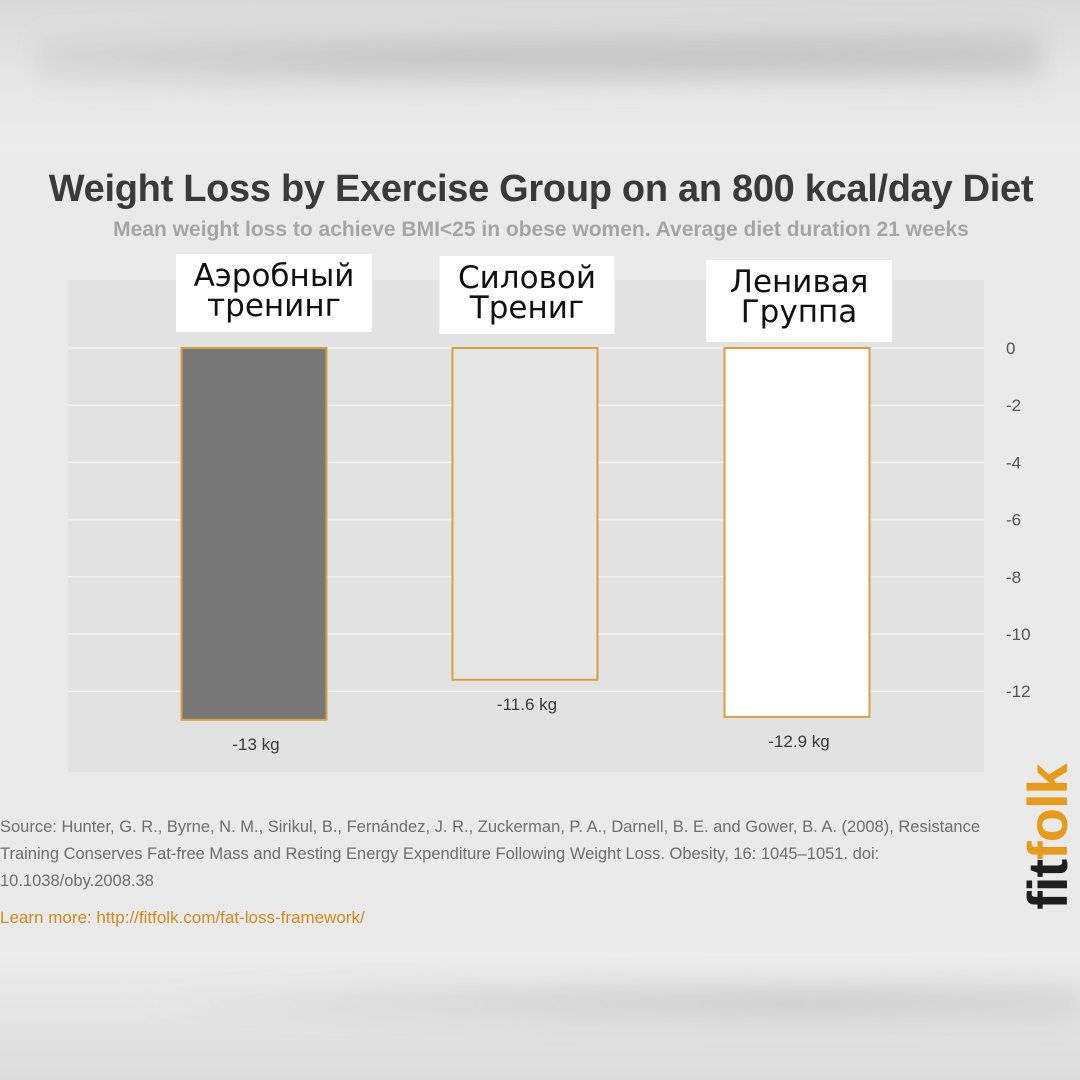  What do you see at coordinates (1010, 348) in the screenshot?
I see `y-tick-label: 0` at bounding box center [1010, 348].